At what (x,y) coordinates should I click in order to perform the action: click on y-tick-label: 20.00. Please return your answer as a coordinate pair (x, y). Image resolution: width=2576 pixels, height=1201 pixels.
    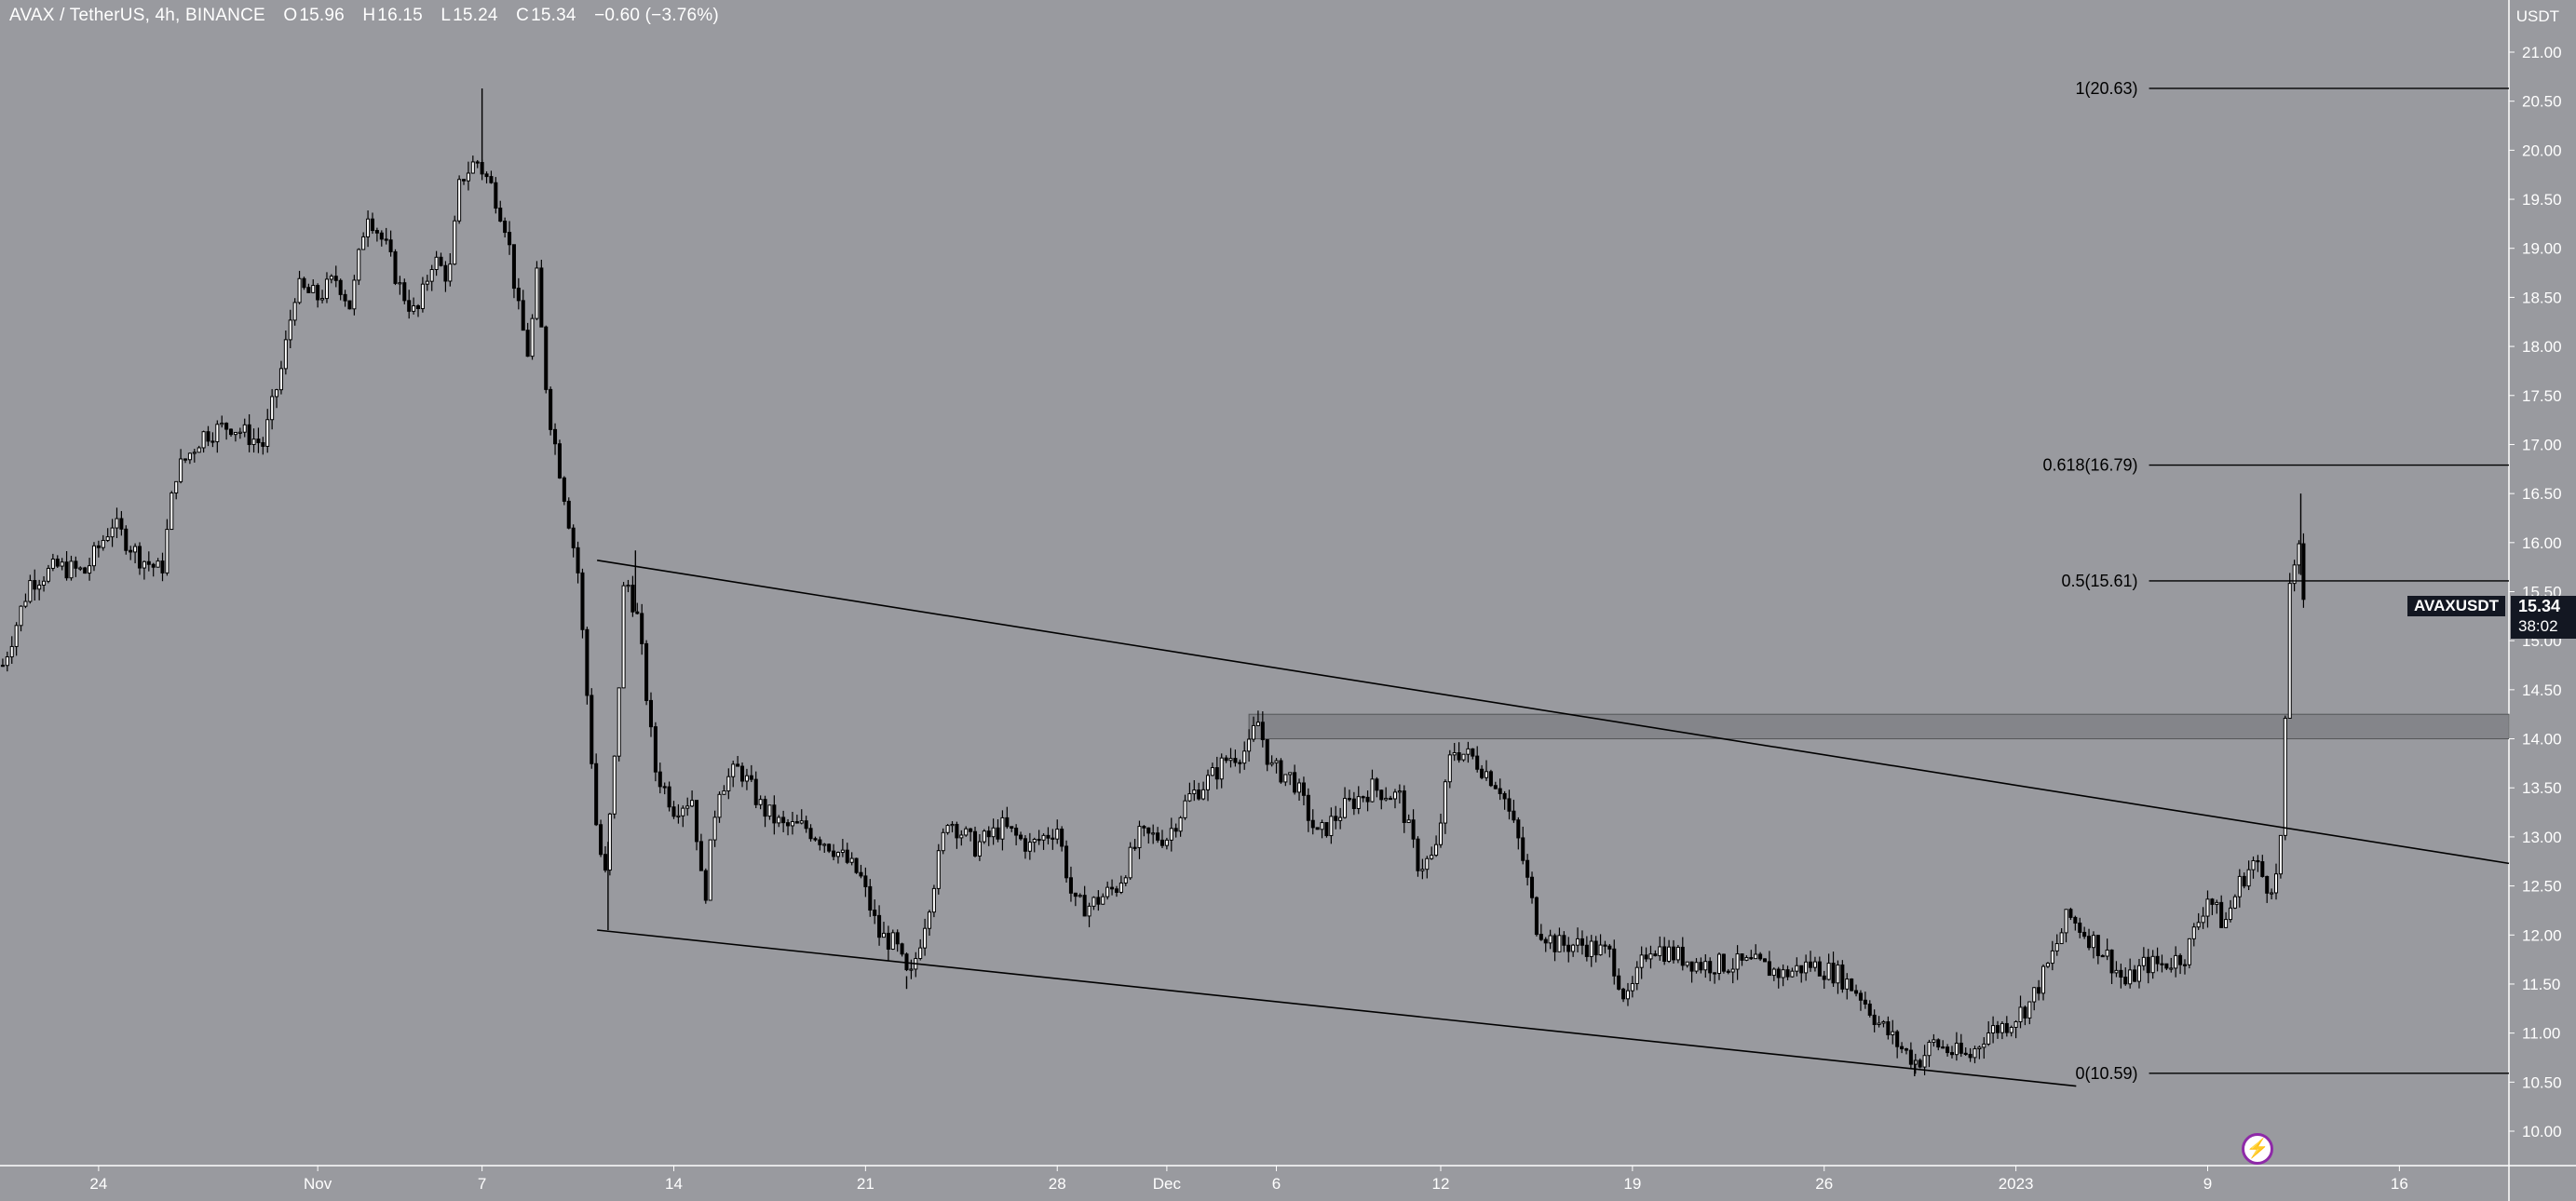
    Looking at the image, I should click on (2542, 150).